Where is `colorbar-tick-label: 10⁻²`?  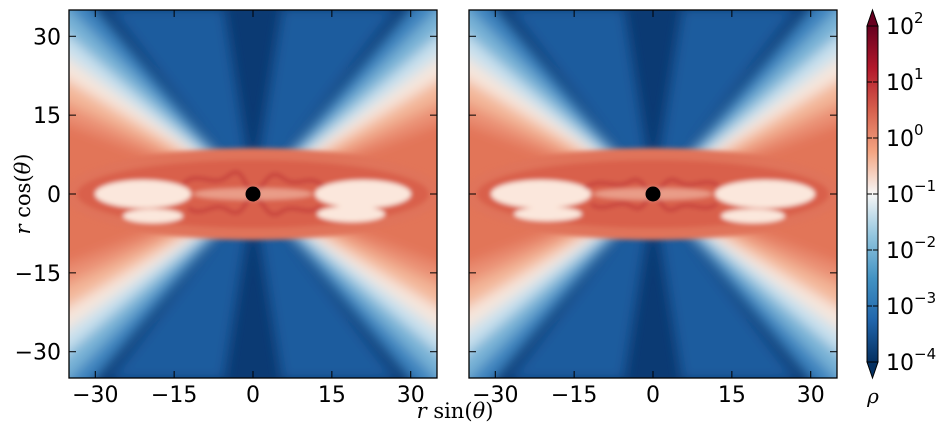 colorbar-tick-label: 10⁻² is located at coordinates (911, 248).